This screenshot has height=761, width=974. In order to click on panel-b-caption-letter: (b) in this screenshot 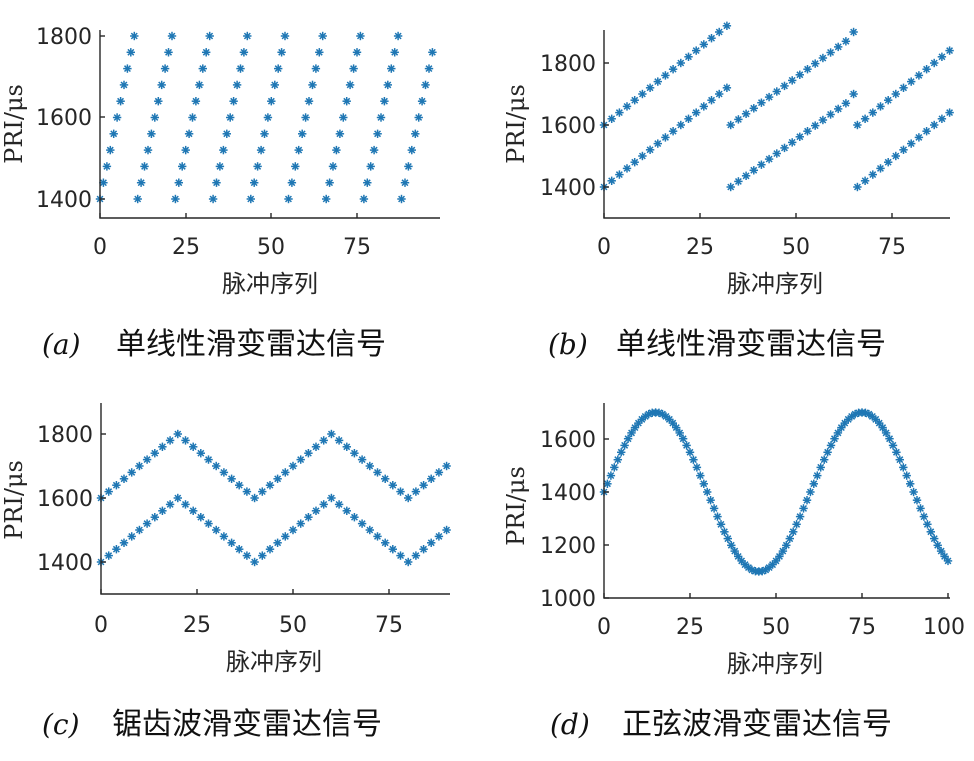, I will do `click(568, 344)`.